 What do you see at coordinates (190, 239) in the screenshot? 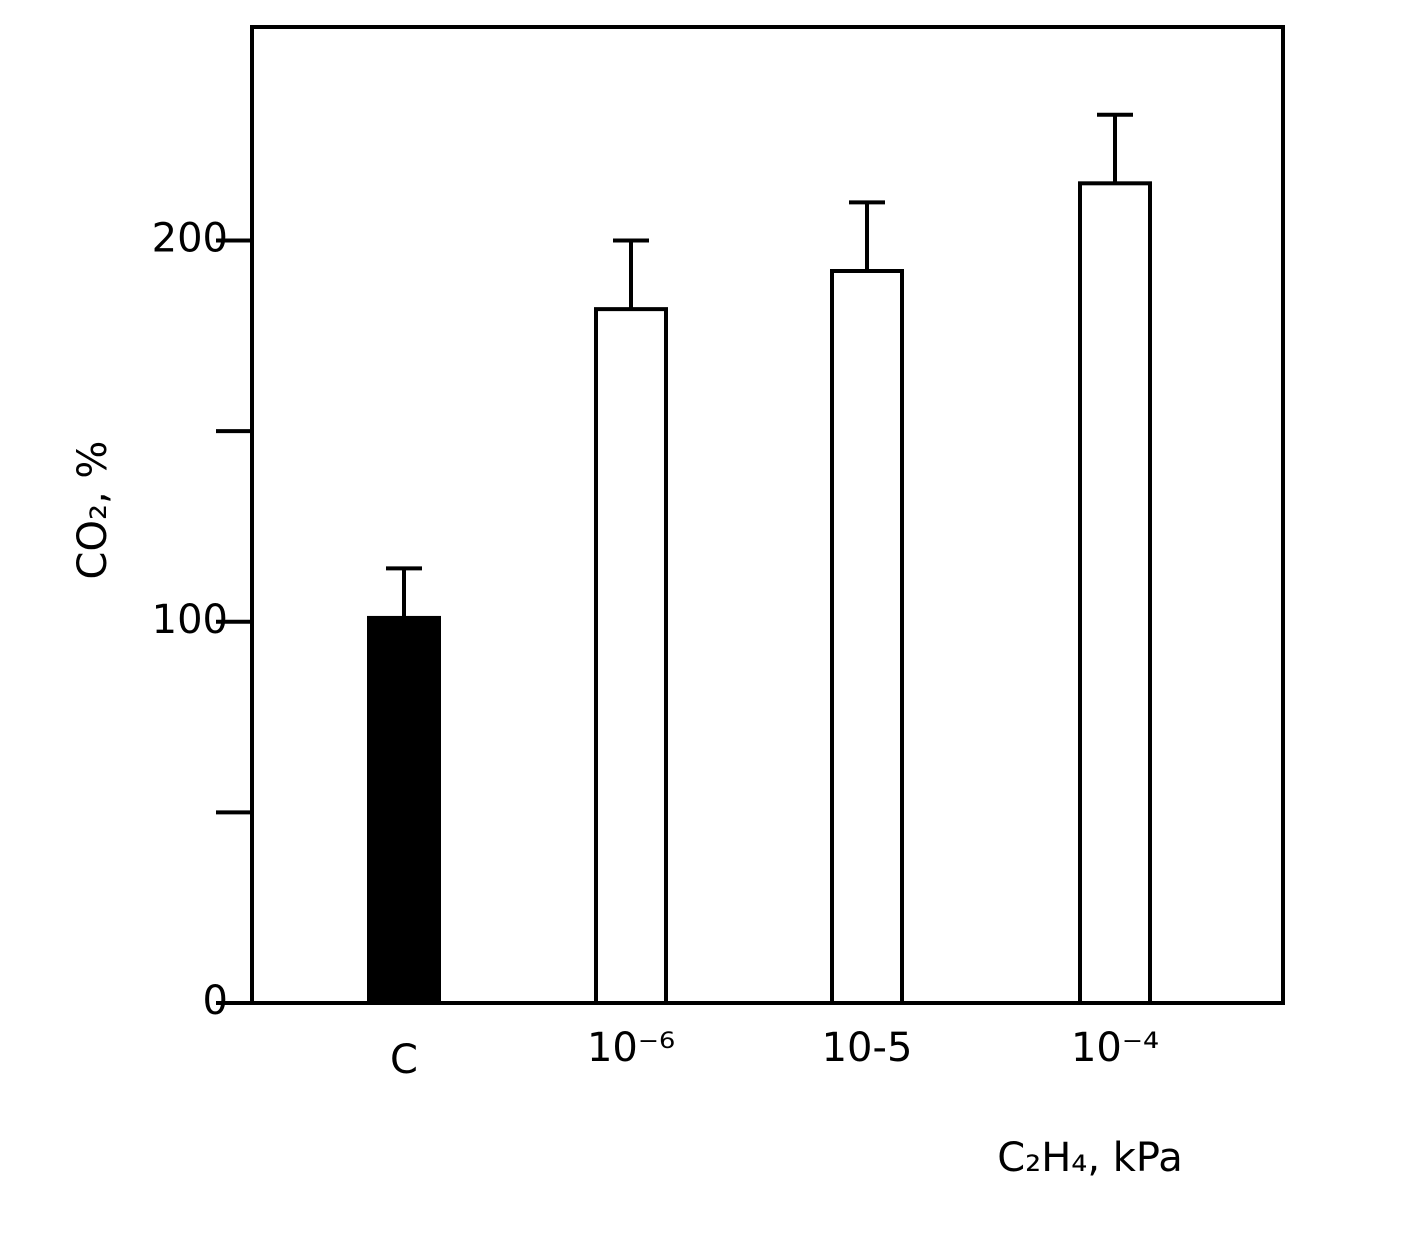
I see `y-tick-label: 200` at bounding box center [190, 239].